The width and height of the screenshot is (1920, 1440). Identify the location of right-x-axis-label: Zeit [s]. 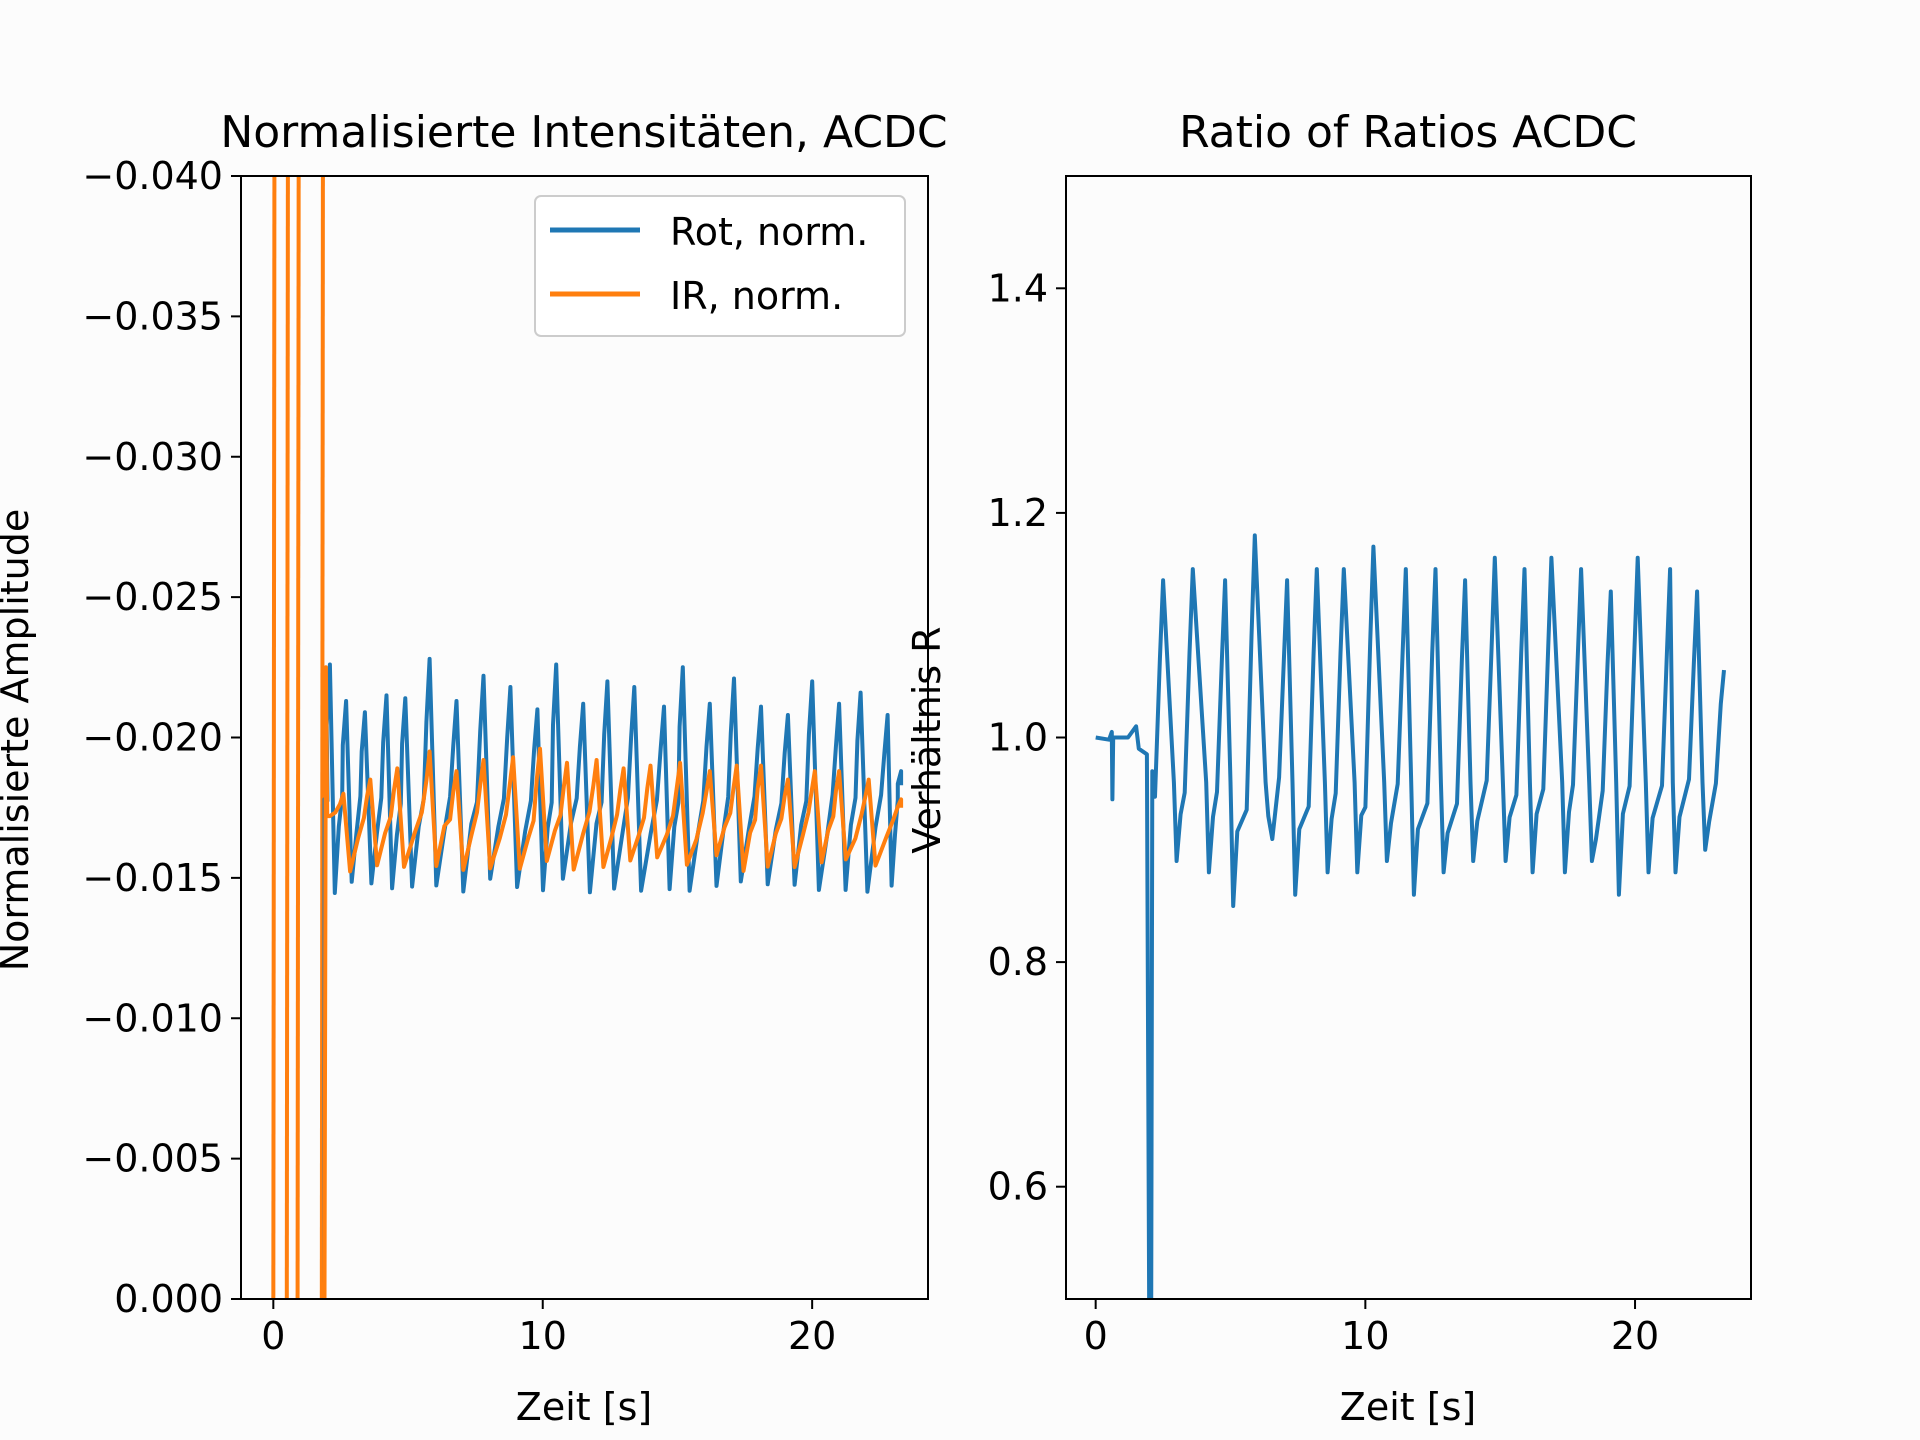
(1408, 1407).